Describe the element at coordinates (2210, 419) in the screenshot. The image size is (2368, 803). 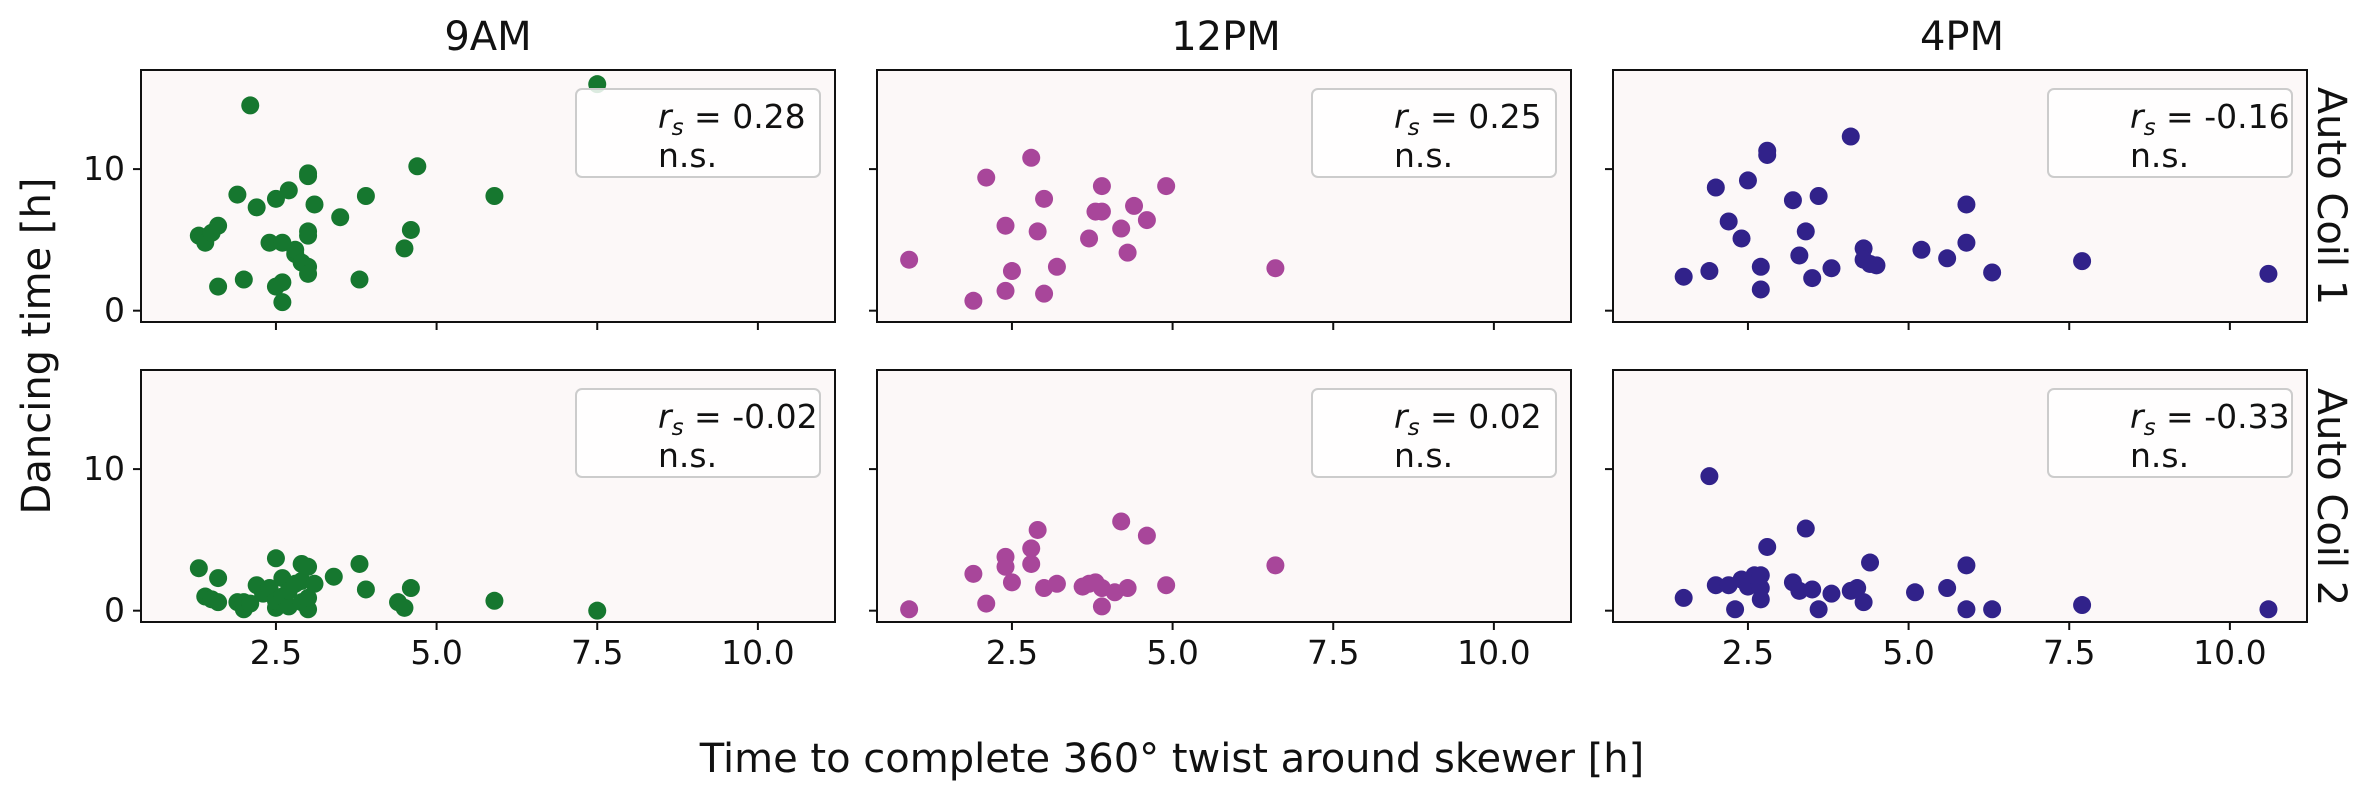
I see `spearman-stat: rs = -0.33` at that location.